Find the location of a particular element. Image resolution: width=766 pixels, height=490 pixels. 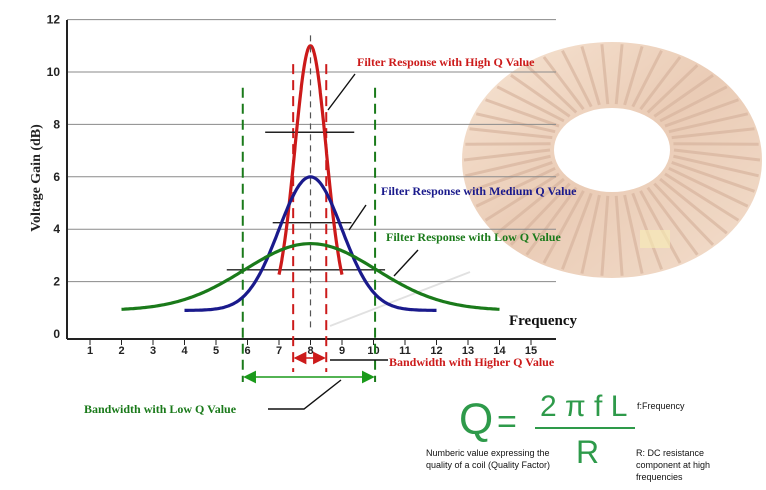

pointer-high-q is located at coordinates (341, 92).